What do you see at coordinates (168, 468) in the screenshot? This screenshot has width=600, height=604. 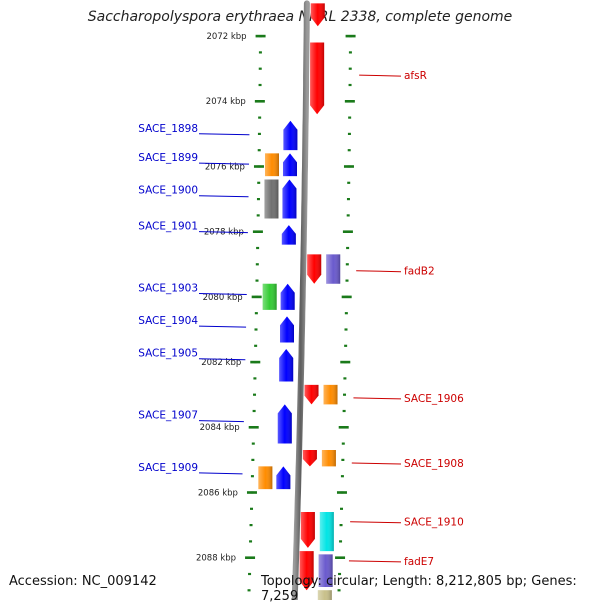 I see `gene-label-reverse: SACE_1909` at bounding box center [168, 468].